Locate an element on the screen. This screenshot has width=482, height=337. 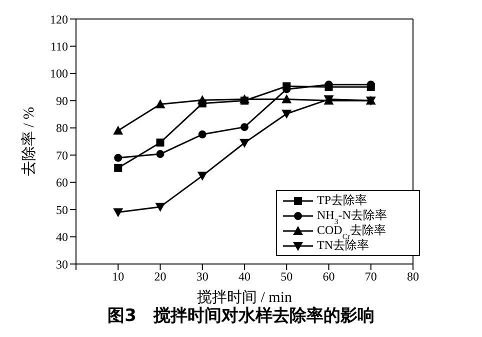
x-axis-title: 搅拌时间 / min is located at coordinates (244, 297).